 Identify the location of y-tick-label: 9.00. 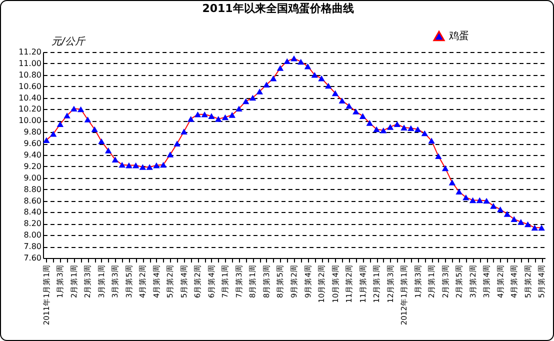
(33, 177).